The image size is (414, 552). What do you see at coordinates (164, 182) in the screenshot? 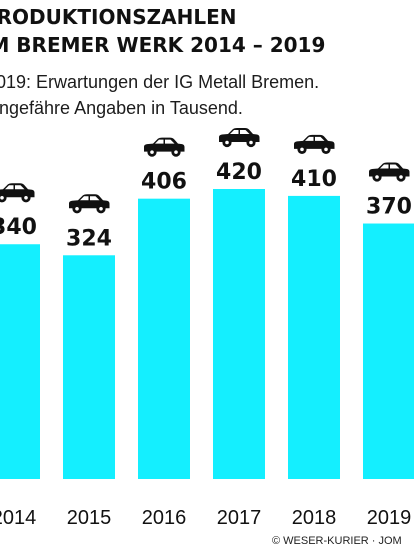
I see `data-label: 406` at bounding box center [164, 182].